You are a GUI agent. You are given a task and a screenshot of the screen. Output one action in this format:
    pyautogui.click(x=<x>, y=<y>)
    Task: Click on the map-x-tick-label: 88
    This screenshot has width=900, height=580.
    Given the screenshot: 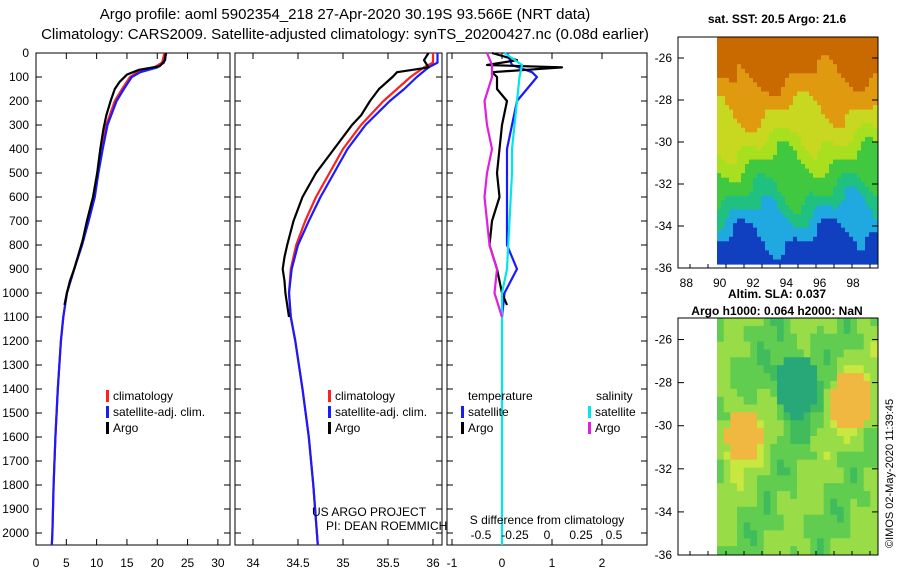 What is the action you would take?
    pyautogui.click(x=687, y=283)
    